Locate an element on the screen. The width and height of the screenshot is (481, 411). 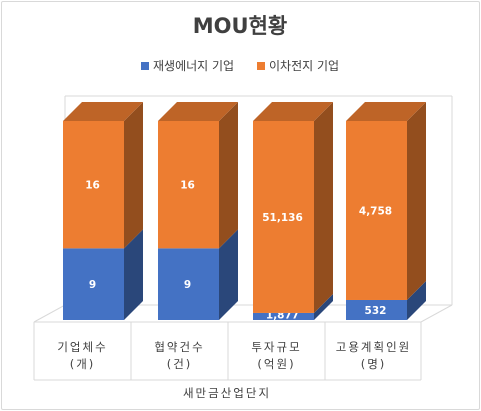
data-label: 4,758 is located at coordinates (375, 211).